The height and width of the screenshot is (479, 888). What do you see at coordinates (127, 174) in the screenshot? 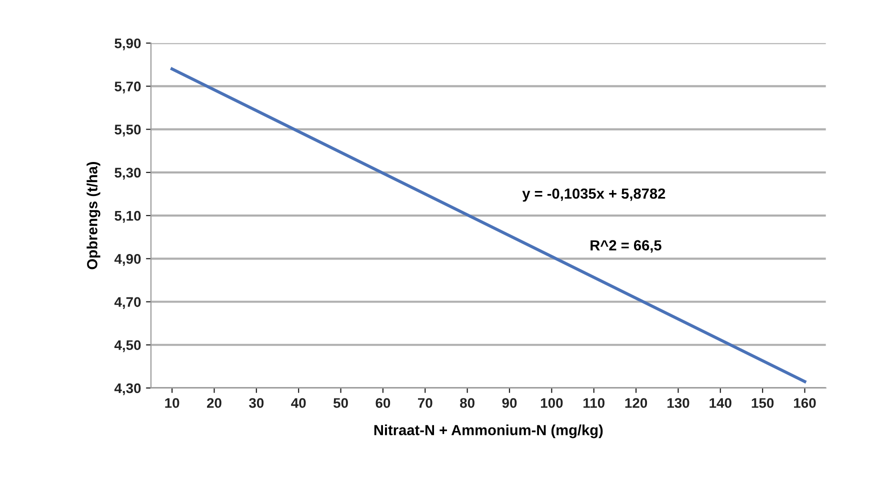
I see `y-tick-label: 5,30` at bounding box center [127, 174].